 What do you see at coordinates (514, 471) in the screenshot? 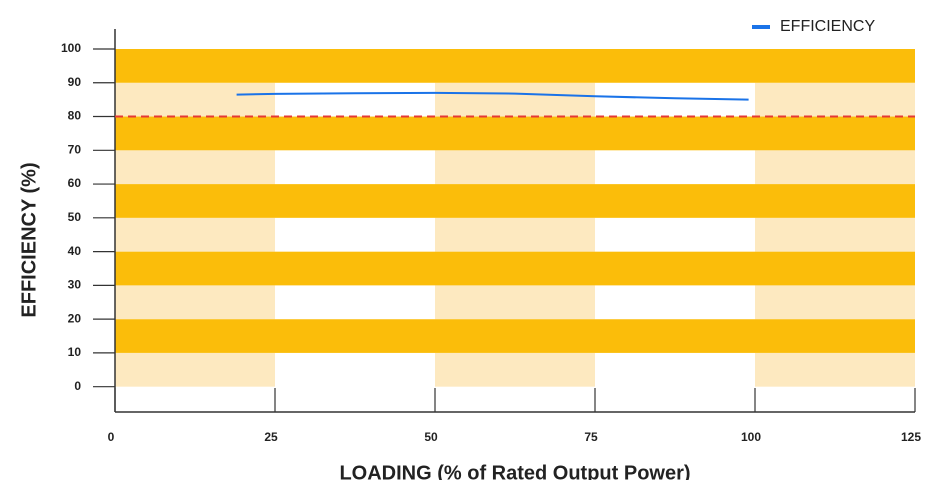
I see `x-axis-title: LOADING (% of Rated Output Power)` at bounding box center [514, 471].